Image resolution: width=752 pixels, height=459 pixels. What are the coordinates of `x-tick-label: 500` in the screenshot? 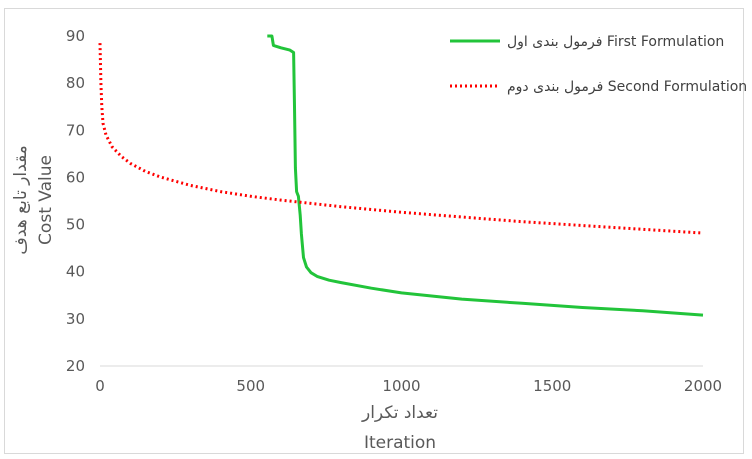 It's located at (250, 386).